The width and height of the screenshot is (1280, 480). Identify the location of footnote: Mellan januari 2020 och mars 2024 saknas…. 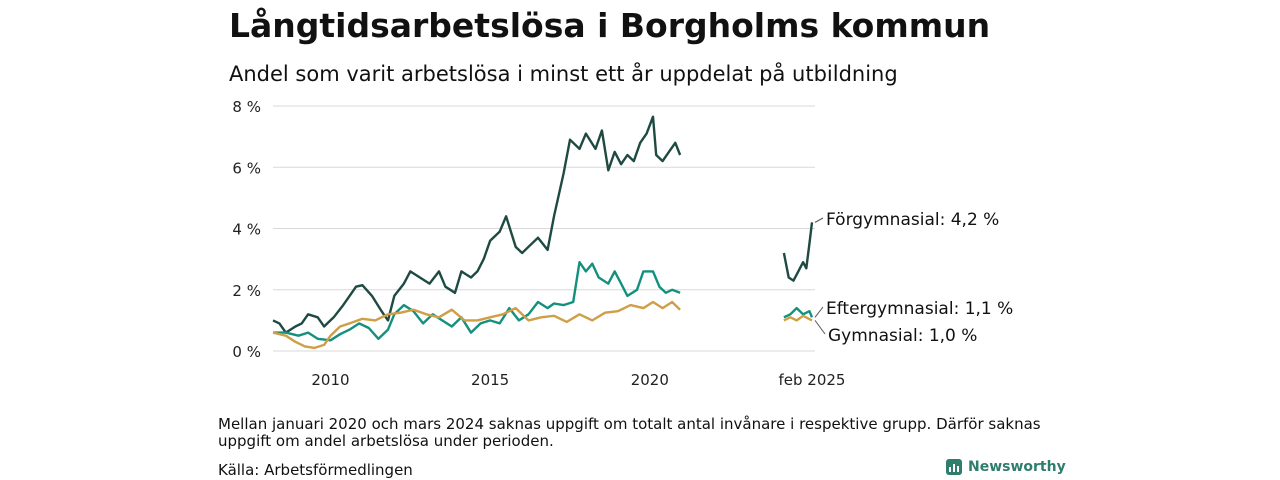
(629, 432).